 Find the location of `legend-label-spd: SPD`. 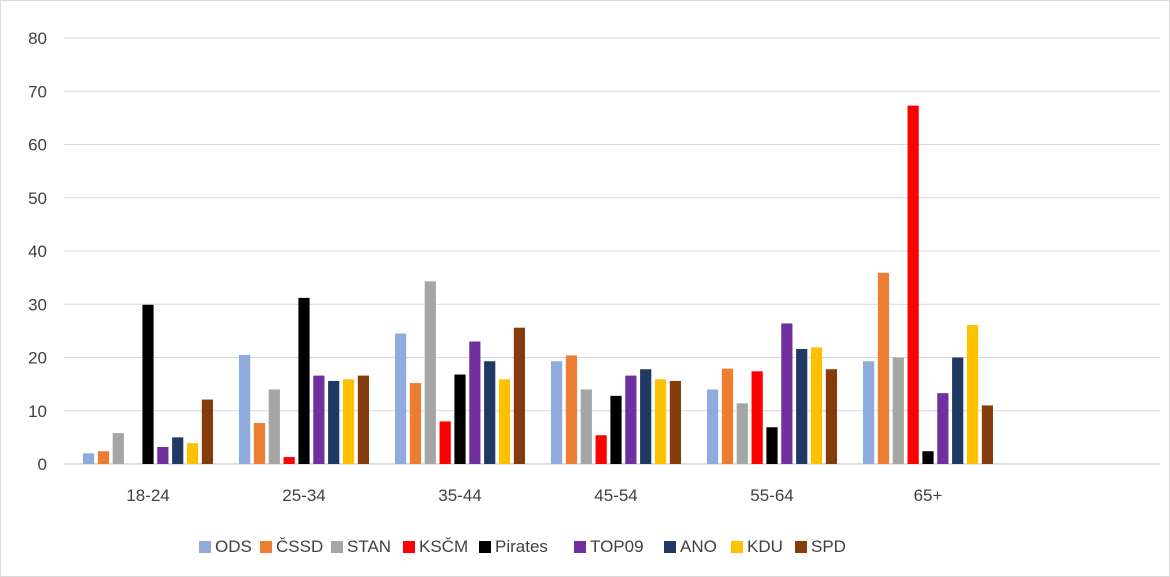

legend-label-spd: SPD is located at coordinates (828, 546).